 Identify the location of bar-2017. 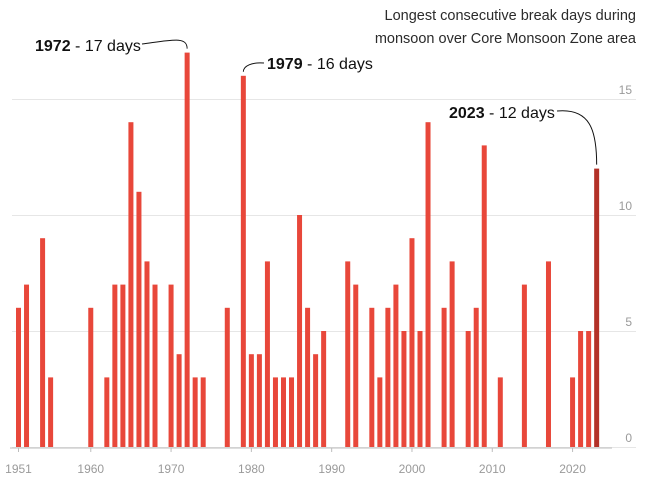
(548, 354).